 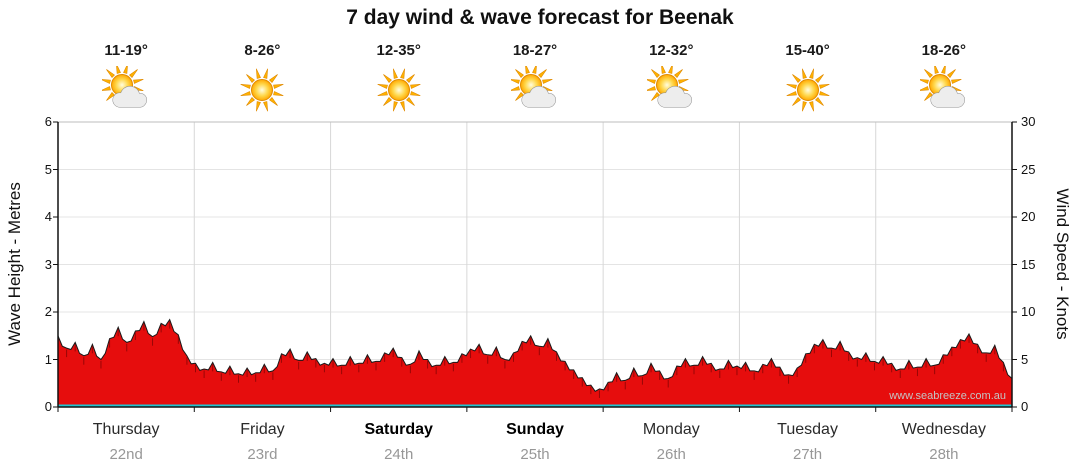 I want to click on day-temperature: 8-26°, so click(x=262, y=50).